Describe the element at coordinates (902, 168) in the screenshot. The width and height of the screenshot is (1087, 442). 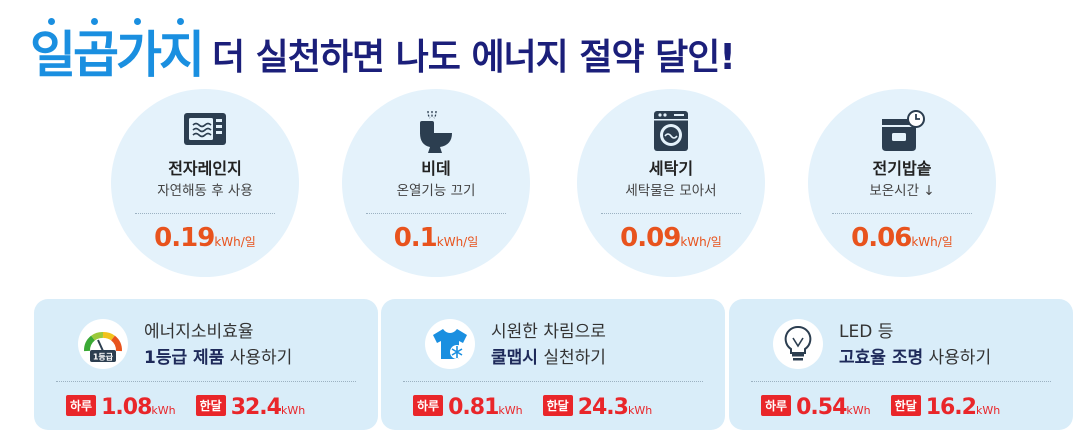
I see `appliance-name: 전기밥솥` at that location.